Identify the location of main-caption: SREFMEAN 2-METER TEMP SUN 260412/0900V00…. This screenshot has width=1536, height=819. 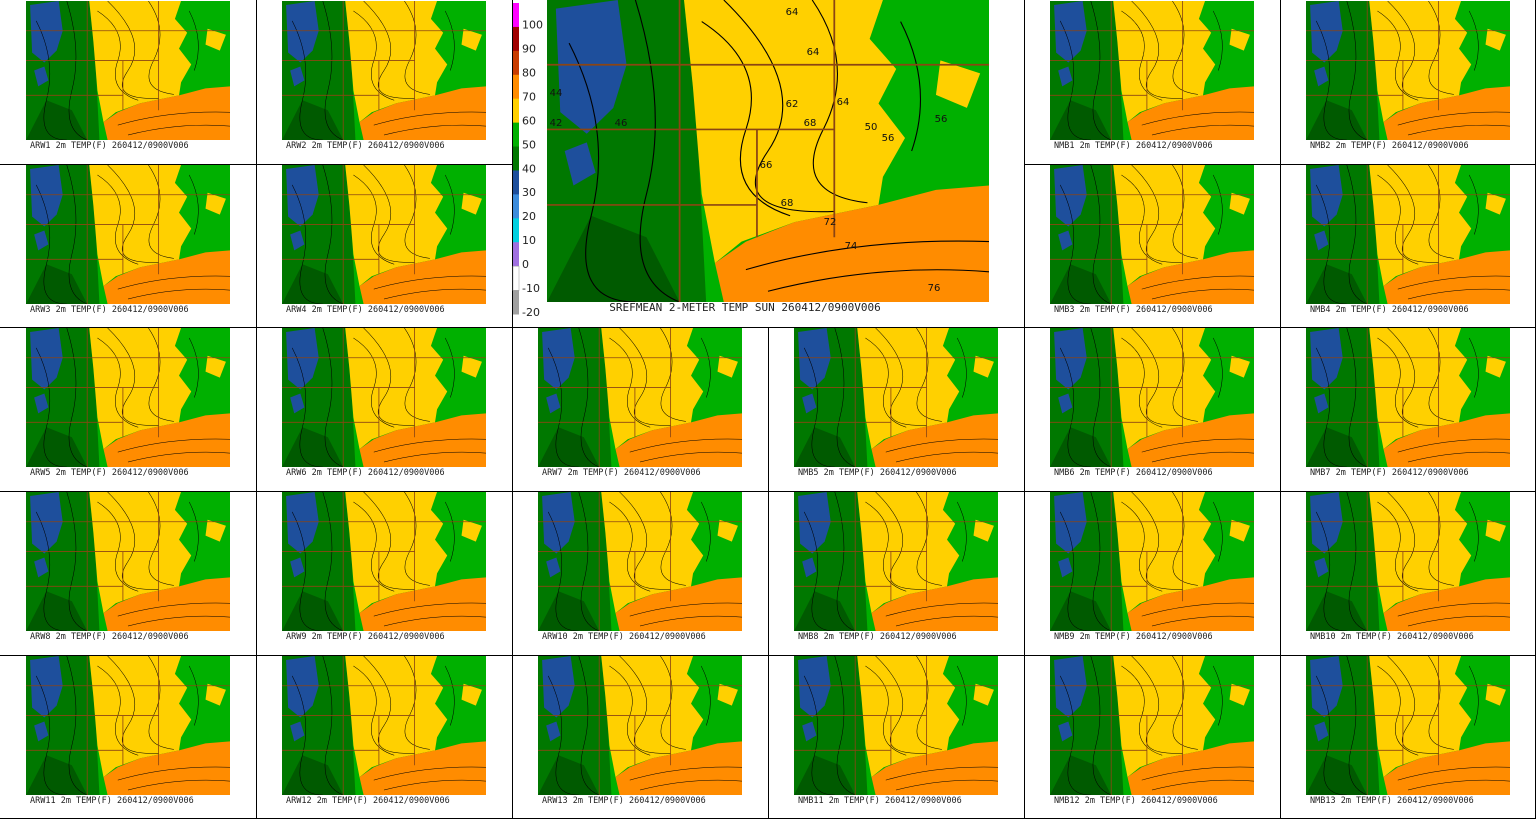
(745, 307).